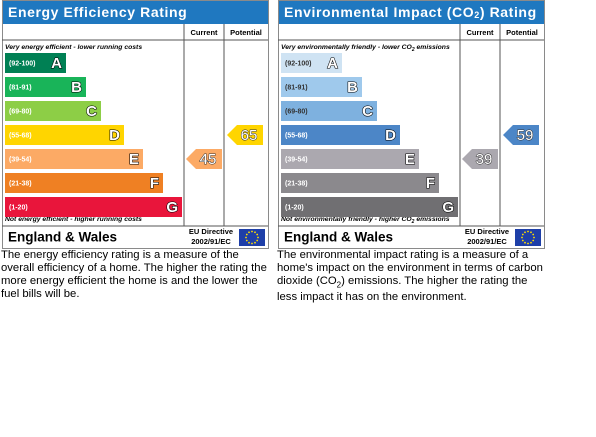  Describe the element at coordinates (339, 285) in the screenshot. I see `description-part: 2` at that location.